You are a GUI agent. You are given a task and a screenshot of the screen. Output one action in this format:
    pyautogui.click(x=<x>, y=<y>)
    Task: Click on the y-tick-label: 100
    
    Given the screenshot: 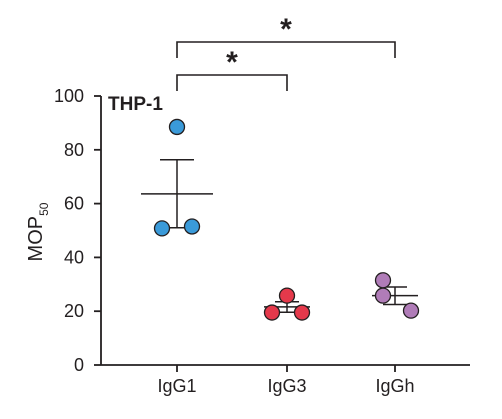 What is the action you would take?
    pyautogui.click(x=69, y=96)
    